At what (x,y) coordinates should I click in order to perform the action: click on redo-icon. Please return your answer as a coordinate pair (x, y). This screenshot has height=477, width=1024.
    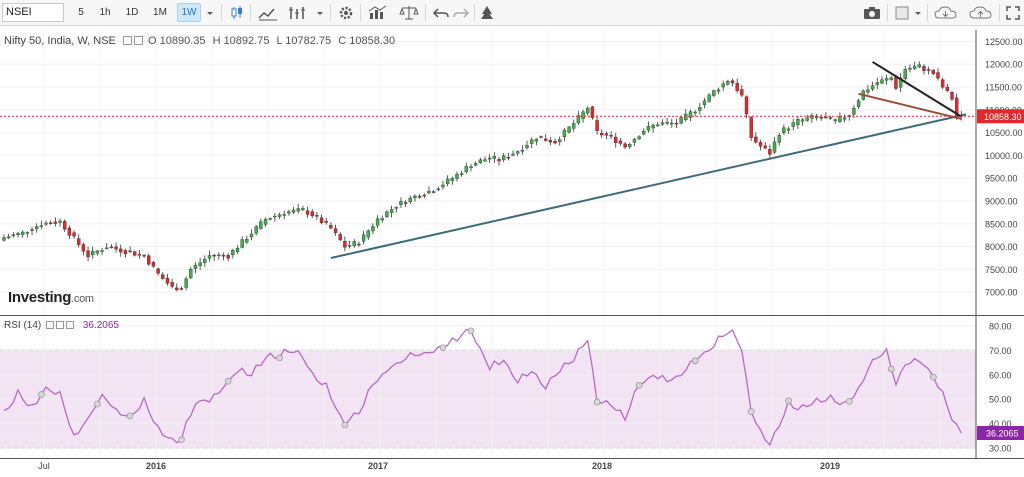
    Looking at the image, I should click on (461, 13).